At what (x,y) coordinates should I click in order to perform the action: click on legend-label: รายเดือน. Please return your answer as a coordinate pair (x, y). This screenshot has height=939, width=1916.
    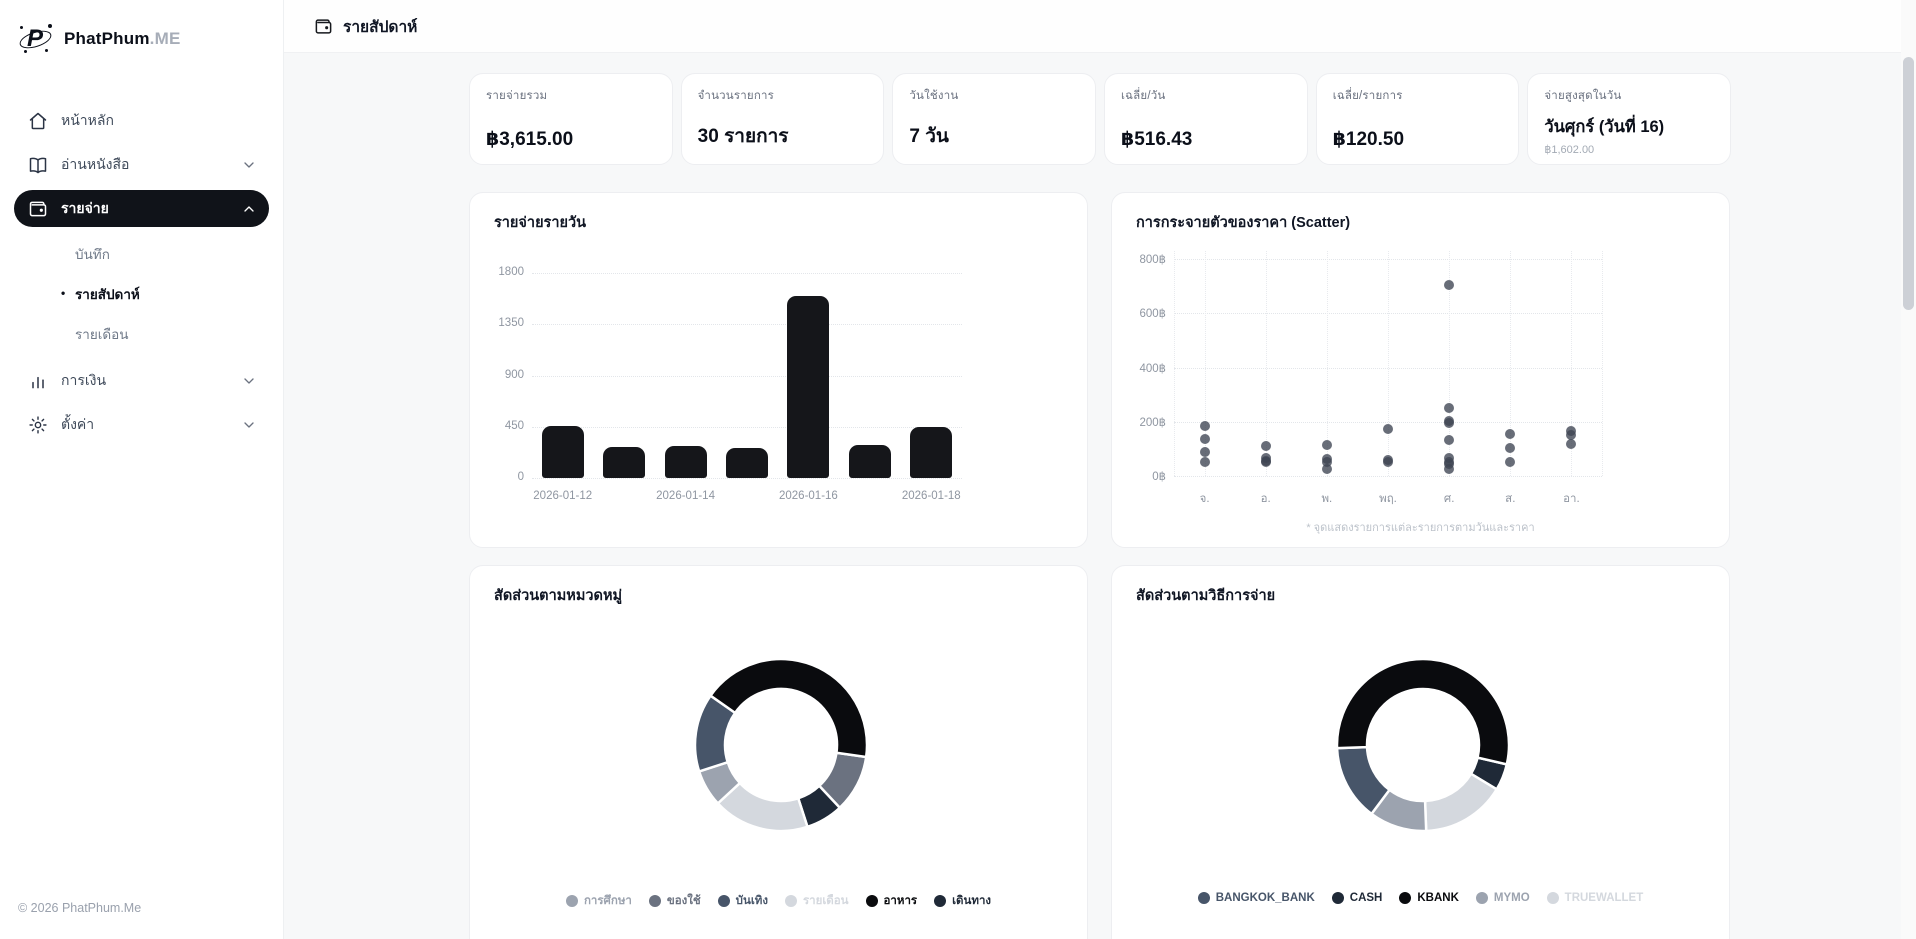
    Looking at the image, I should click on (825, 901).